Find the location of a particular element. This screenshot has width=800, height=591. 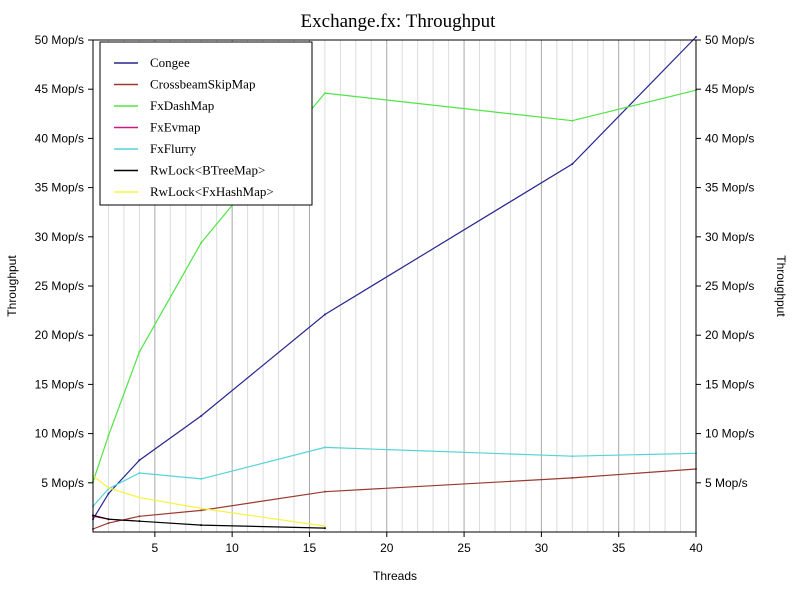

y-axis-label-right: Throughput is located at coordinates (781, 286).